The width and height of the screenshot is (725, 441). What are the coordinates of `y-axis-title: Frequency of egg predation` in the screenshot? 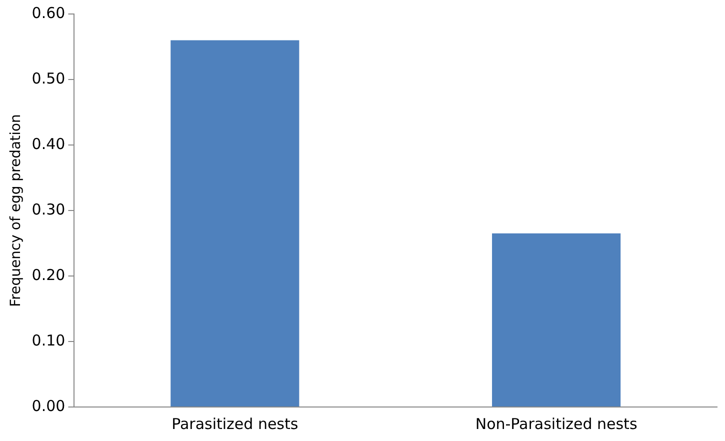 It's located at (16, 210).